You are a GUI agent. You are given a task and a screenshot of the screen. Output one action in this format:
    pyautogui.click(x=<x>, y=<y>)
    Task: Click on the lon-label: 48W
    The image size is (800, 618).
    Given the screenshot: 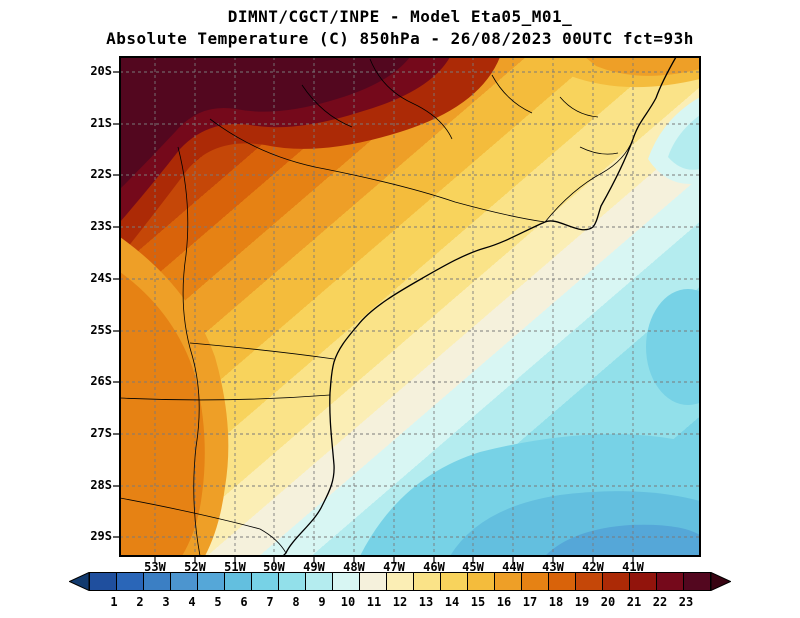 What is the action you would take?
    pyautogui.click(x=354, y=567)
    